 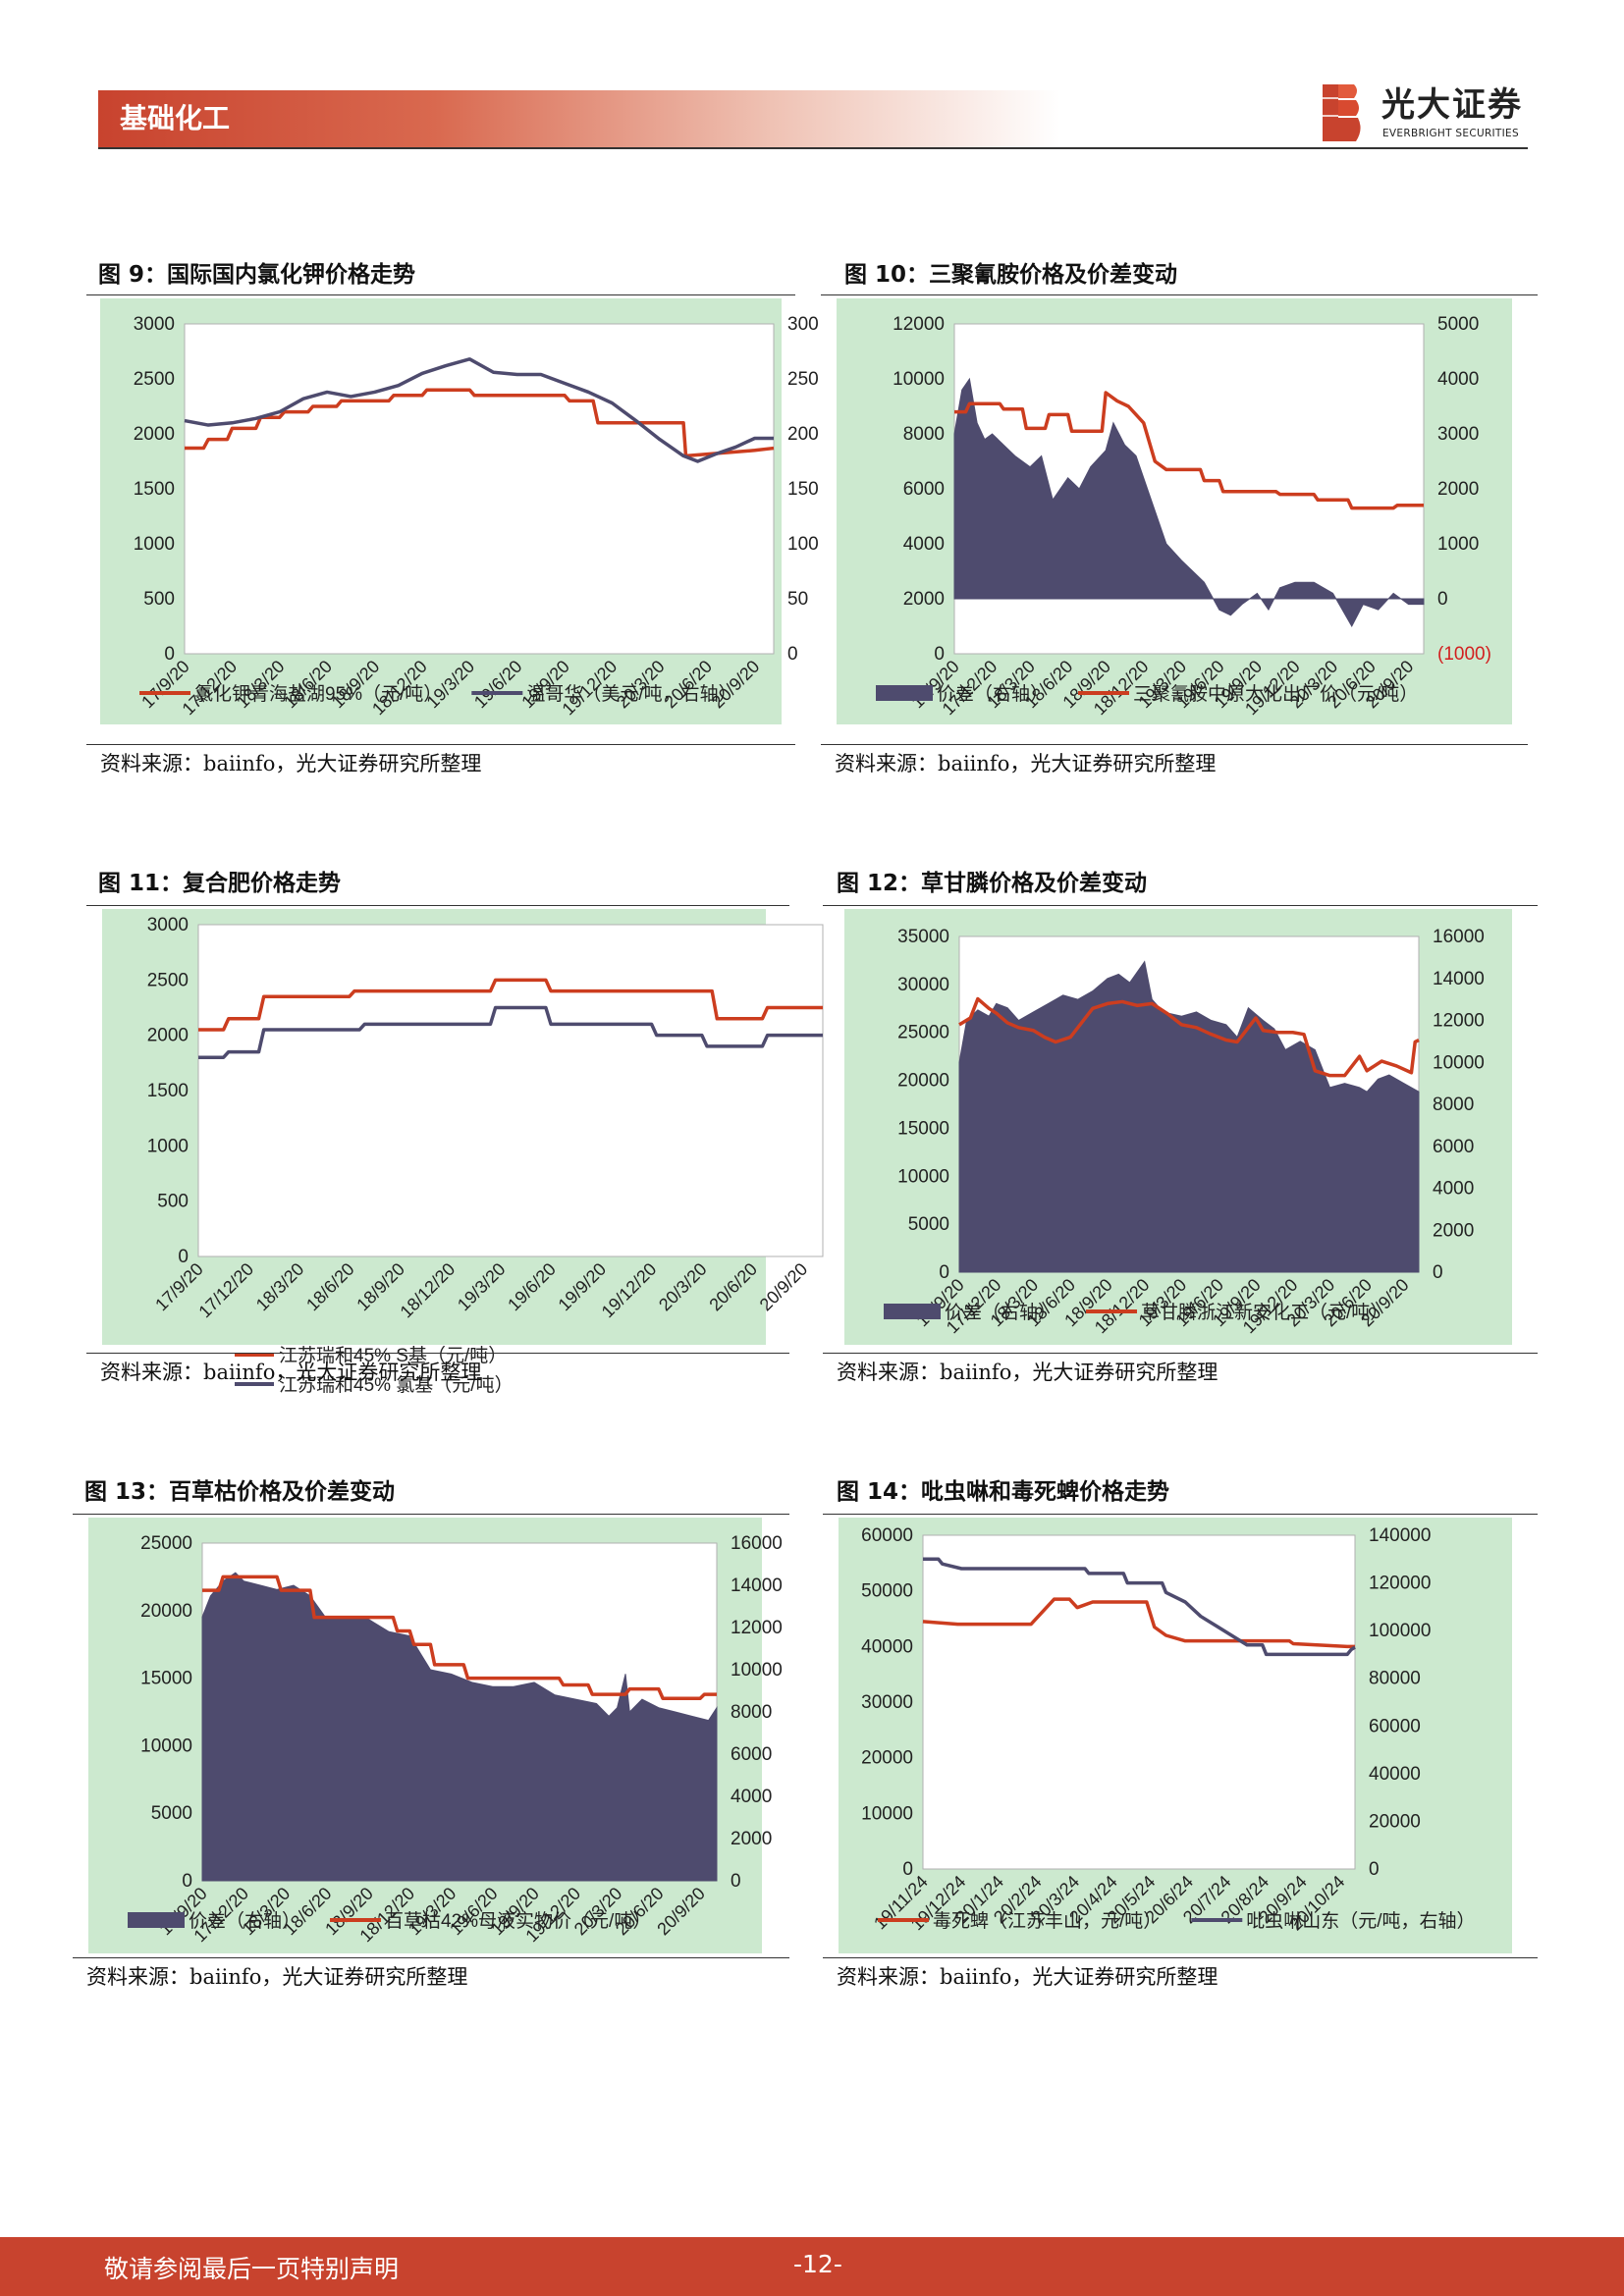 What do you see at coordinates (887, 1814) in the screenshot?
I see `y-left-tick-label: 10000` at bounding box center [887, 1814].